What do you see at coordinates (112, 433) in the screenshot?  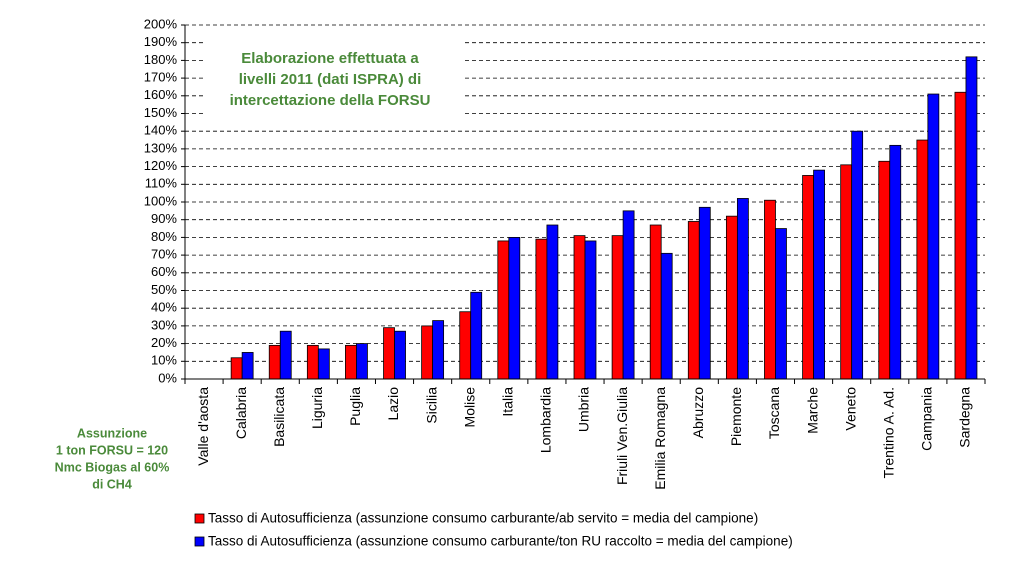 I see `note-line: Assunzione` at bounding box center [112, 433].